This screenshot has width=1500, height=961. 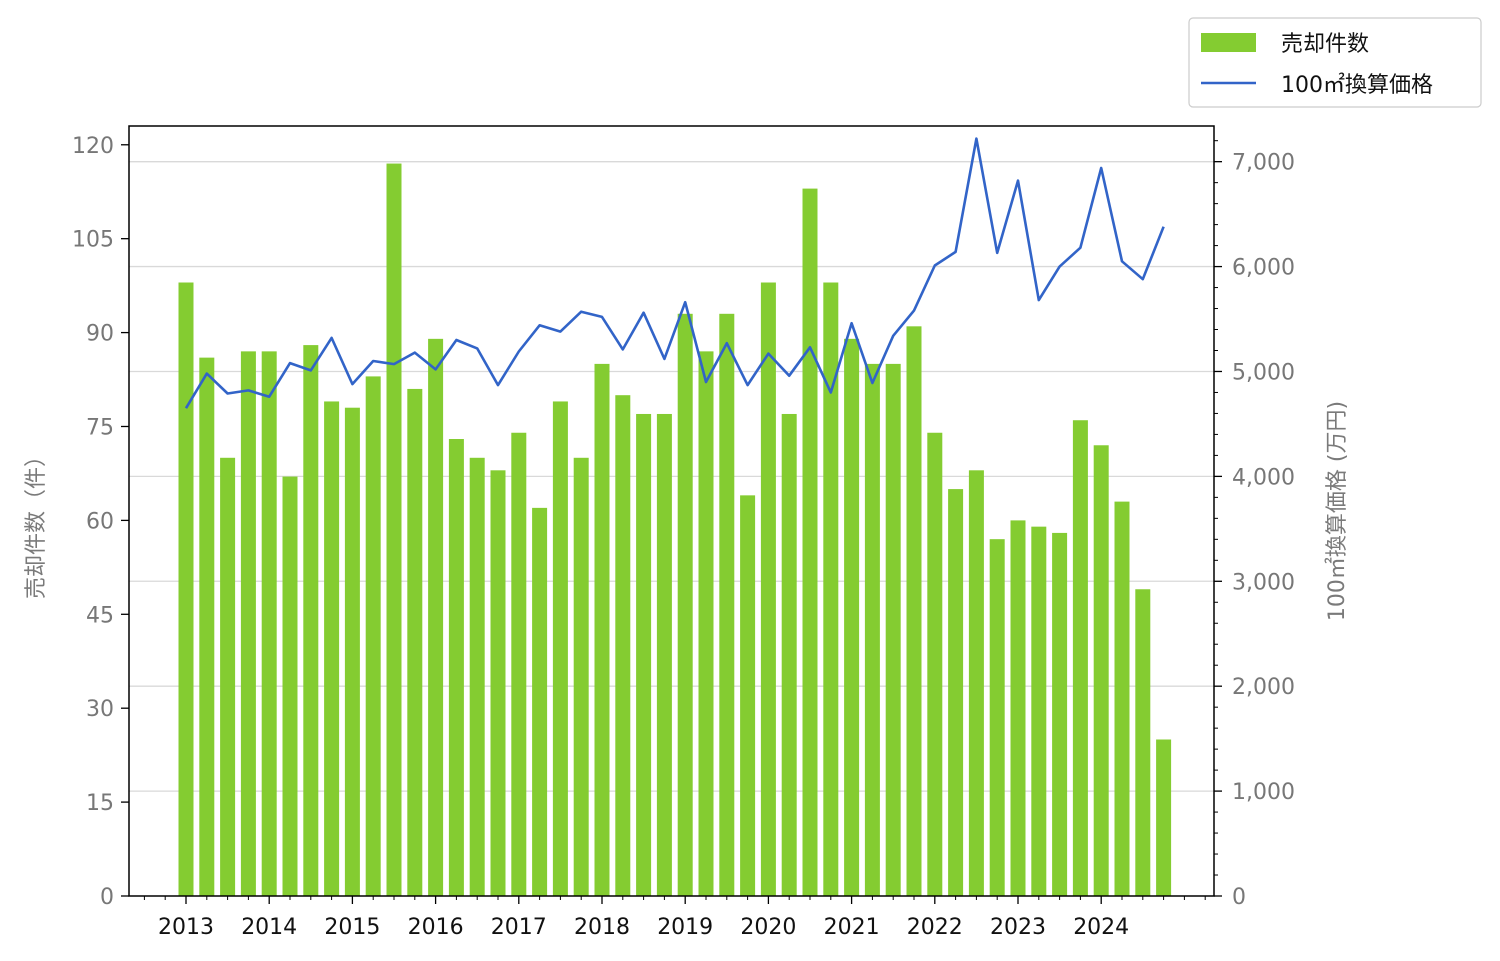 What do you see at coordinates (269, 927) in the screenshot?
I see `x-tick-label: 2014` at bounding box center [269, 927].